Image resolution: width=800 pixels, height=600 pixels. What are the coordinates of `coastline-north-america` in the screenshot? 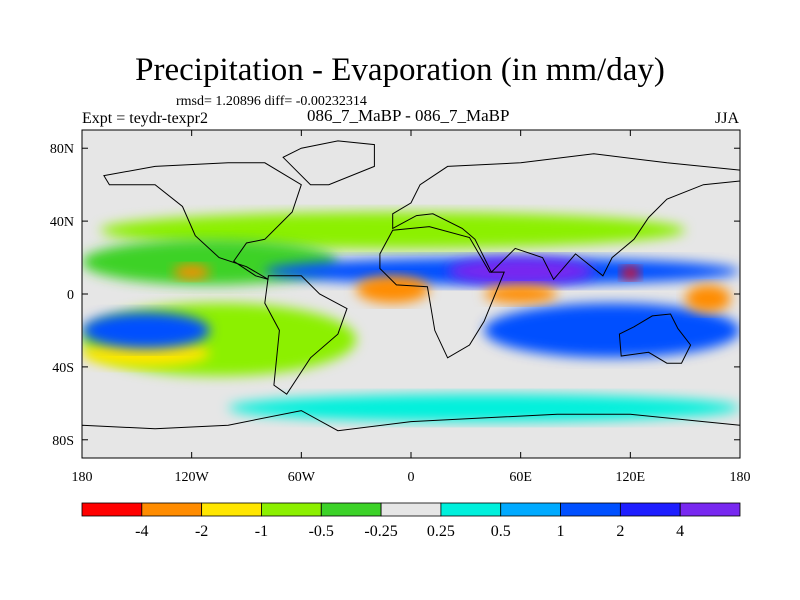 It's located at (202, 221).